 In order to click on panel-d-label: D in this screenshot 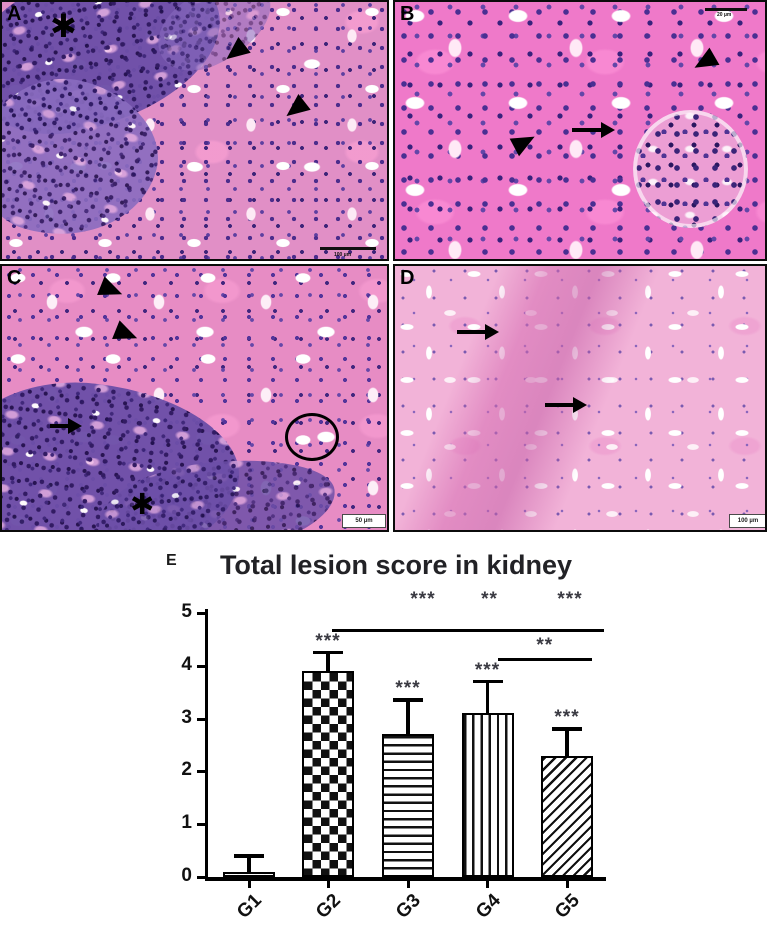, I will do `click(407, 278)`.